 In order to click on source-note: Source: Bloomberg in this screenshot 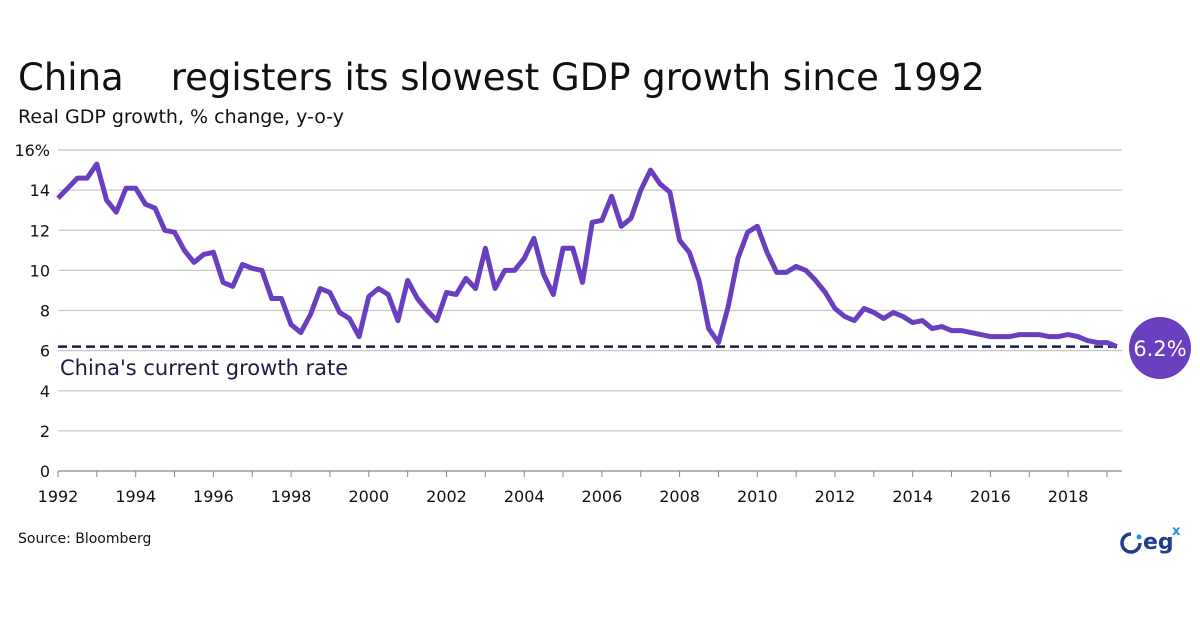, I will do `click(84, 539)`.